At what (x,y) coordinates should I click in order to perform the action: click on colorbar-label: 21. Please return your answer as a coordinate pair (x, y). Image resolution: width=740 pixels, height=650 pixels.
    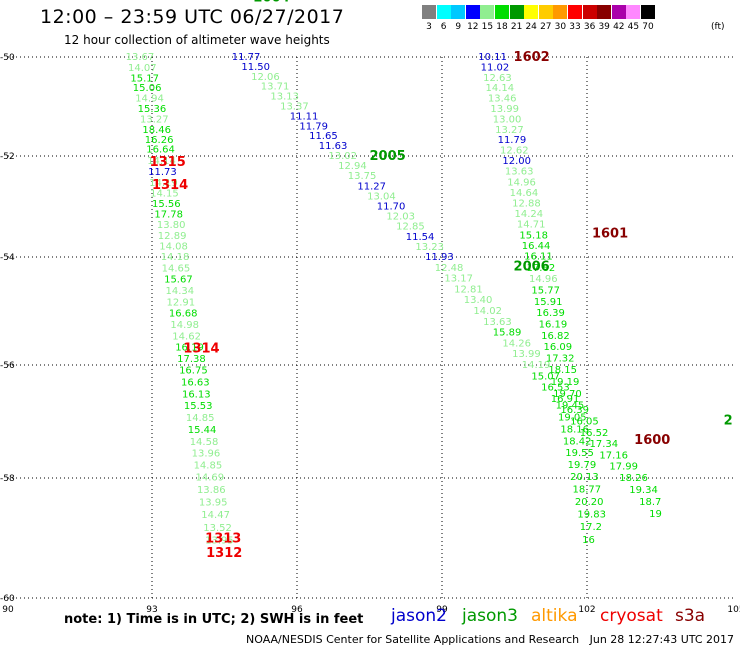
    Looking at the image, I should click on (516, 27).